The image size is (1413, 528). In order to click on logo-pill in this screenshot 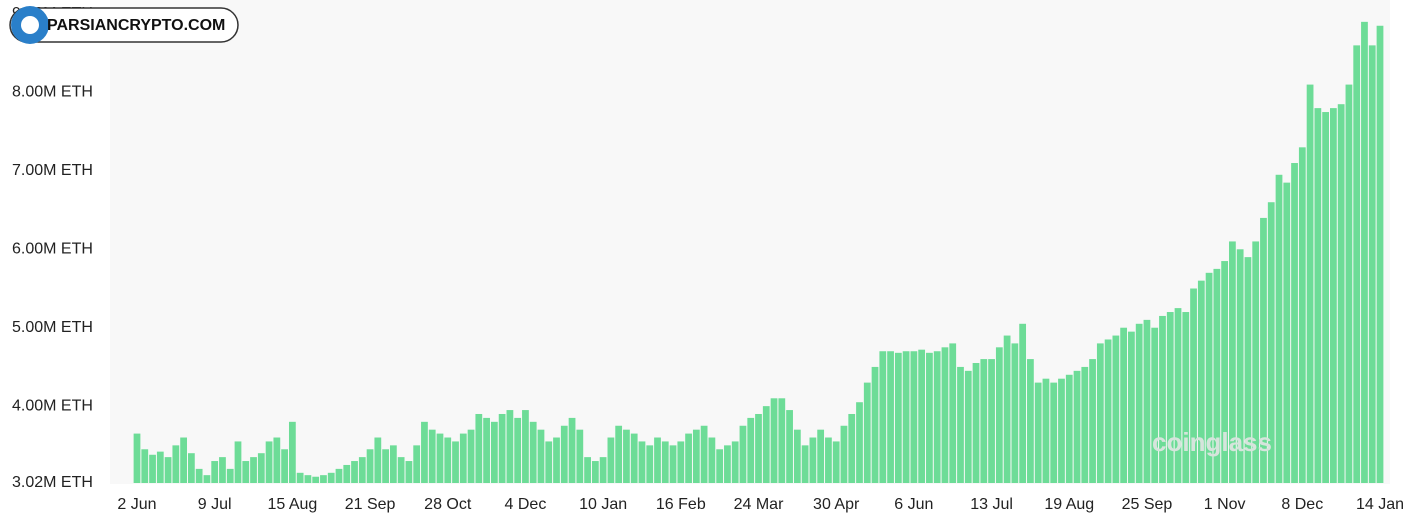, I will do `click(124, 25)`.